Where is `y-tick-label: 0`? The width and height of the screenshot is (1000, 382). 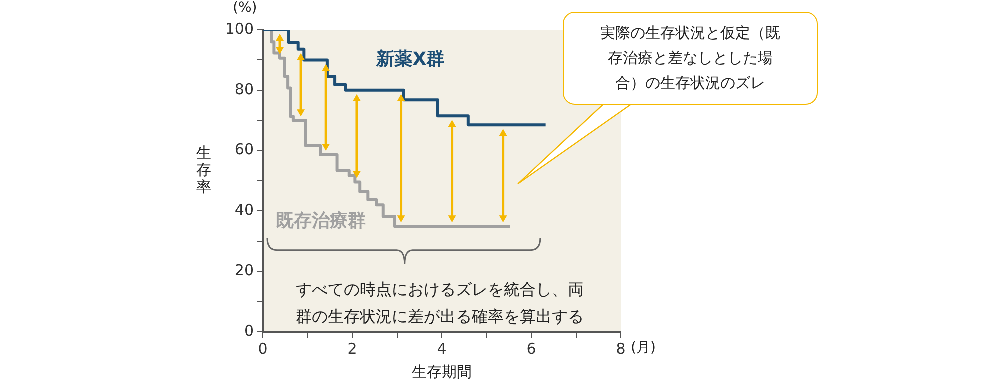 y-tick-label: 0 is located at coordinates (249, 331).